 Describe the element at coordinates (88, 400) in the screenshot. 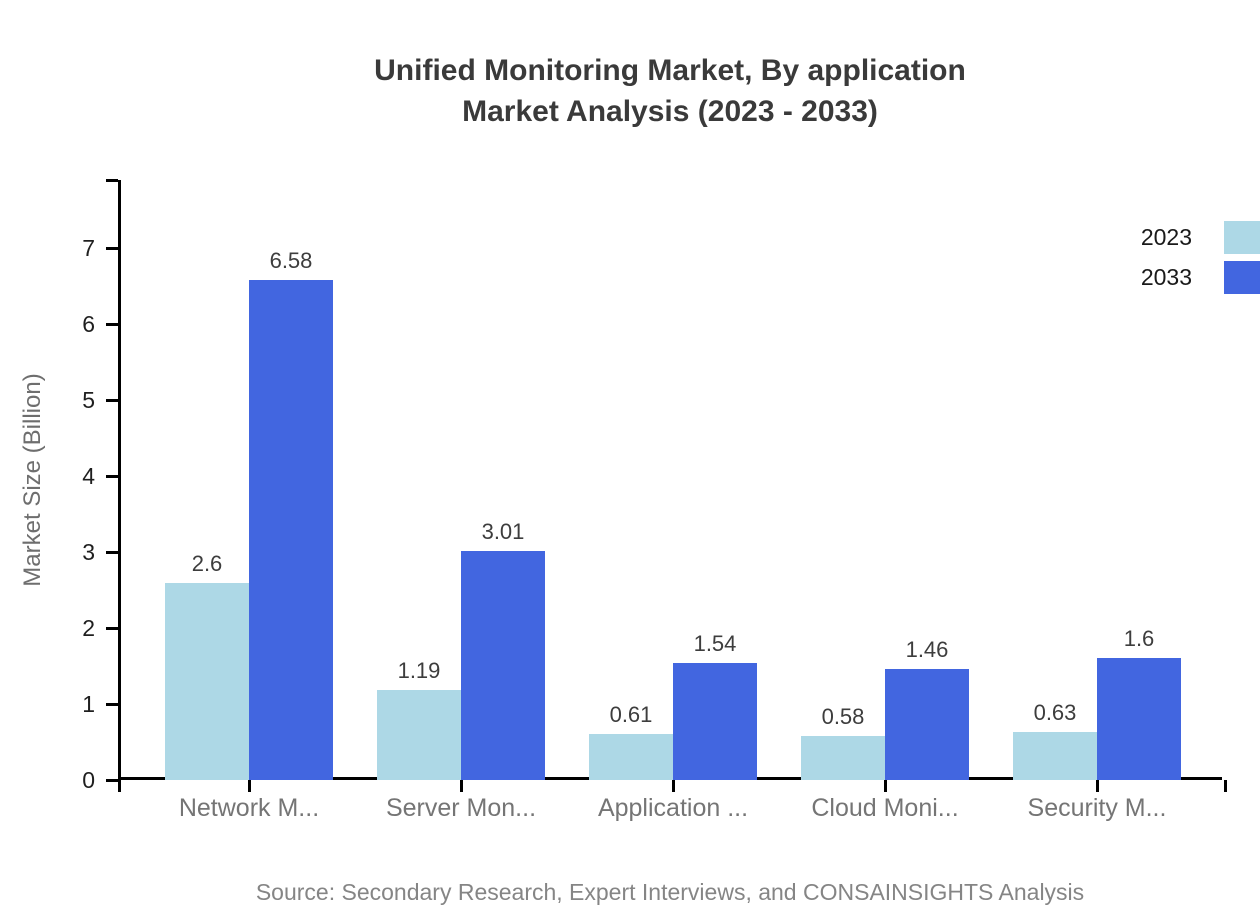

I see `y-tick-label-5: 5` at that location.